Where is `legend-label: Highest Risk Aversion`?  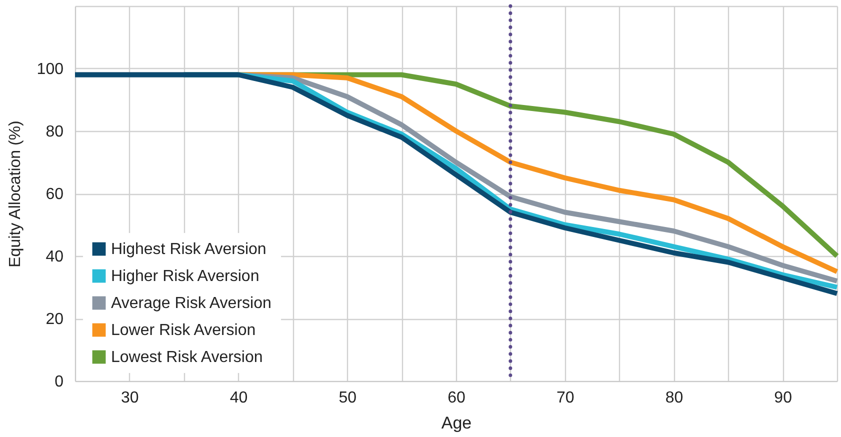
legend-label: Highest Risk Aversion is located at coordinates (188, 249).